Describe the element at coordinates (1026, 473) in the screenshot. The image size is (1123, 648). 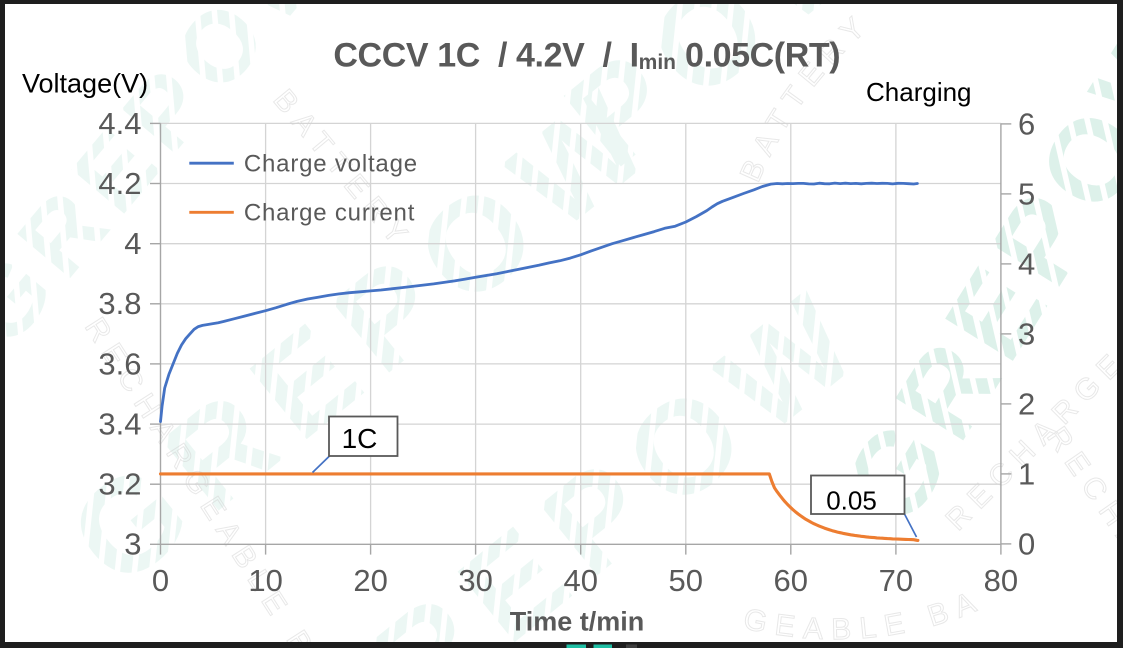
I see `svg-text: 1` at that location.